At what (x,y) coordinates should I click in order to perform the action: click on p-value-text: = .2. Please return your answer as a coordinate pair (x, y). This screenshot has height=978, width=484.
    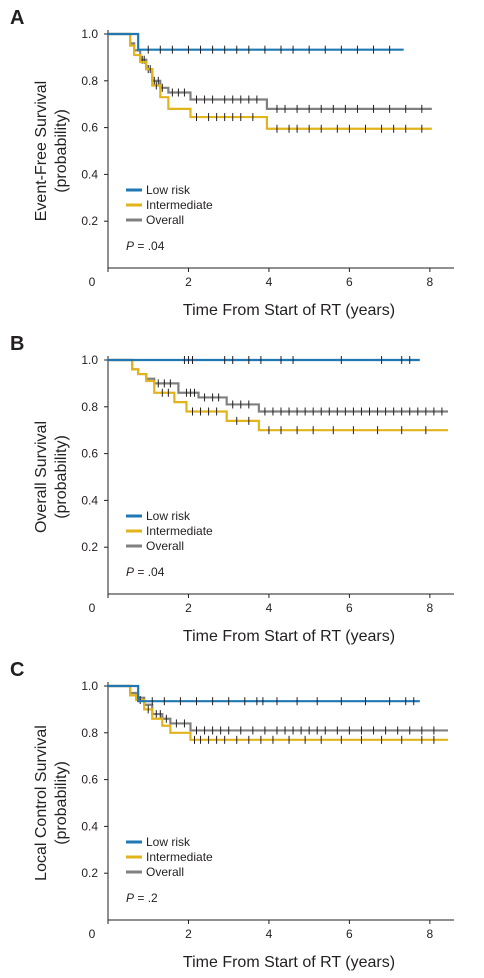
    Looking at the image, I should click on (146, 898).